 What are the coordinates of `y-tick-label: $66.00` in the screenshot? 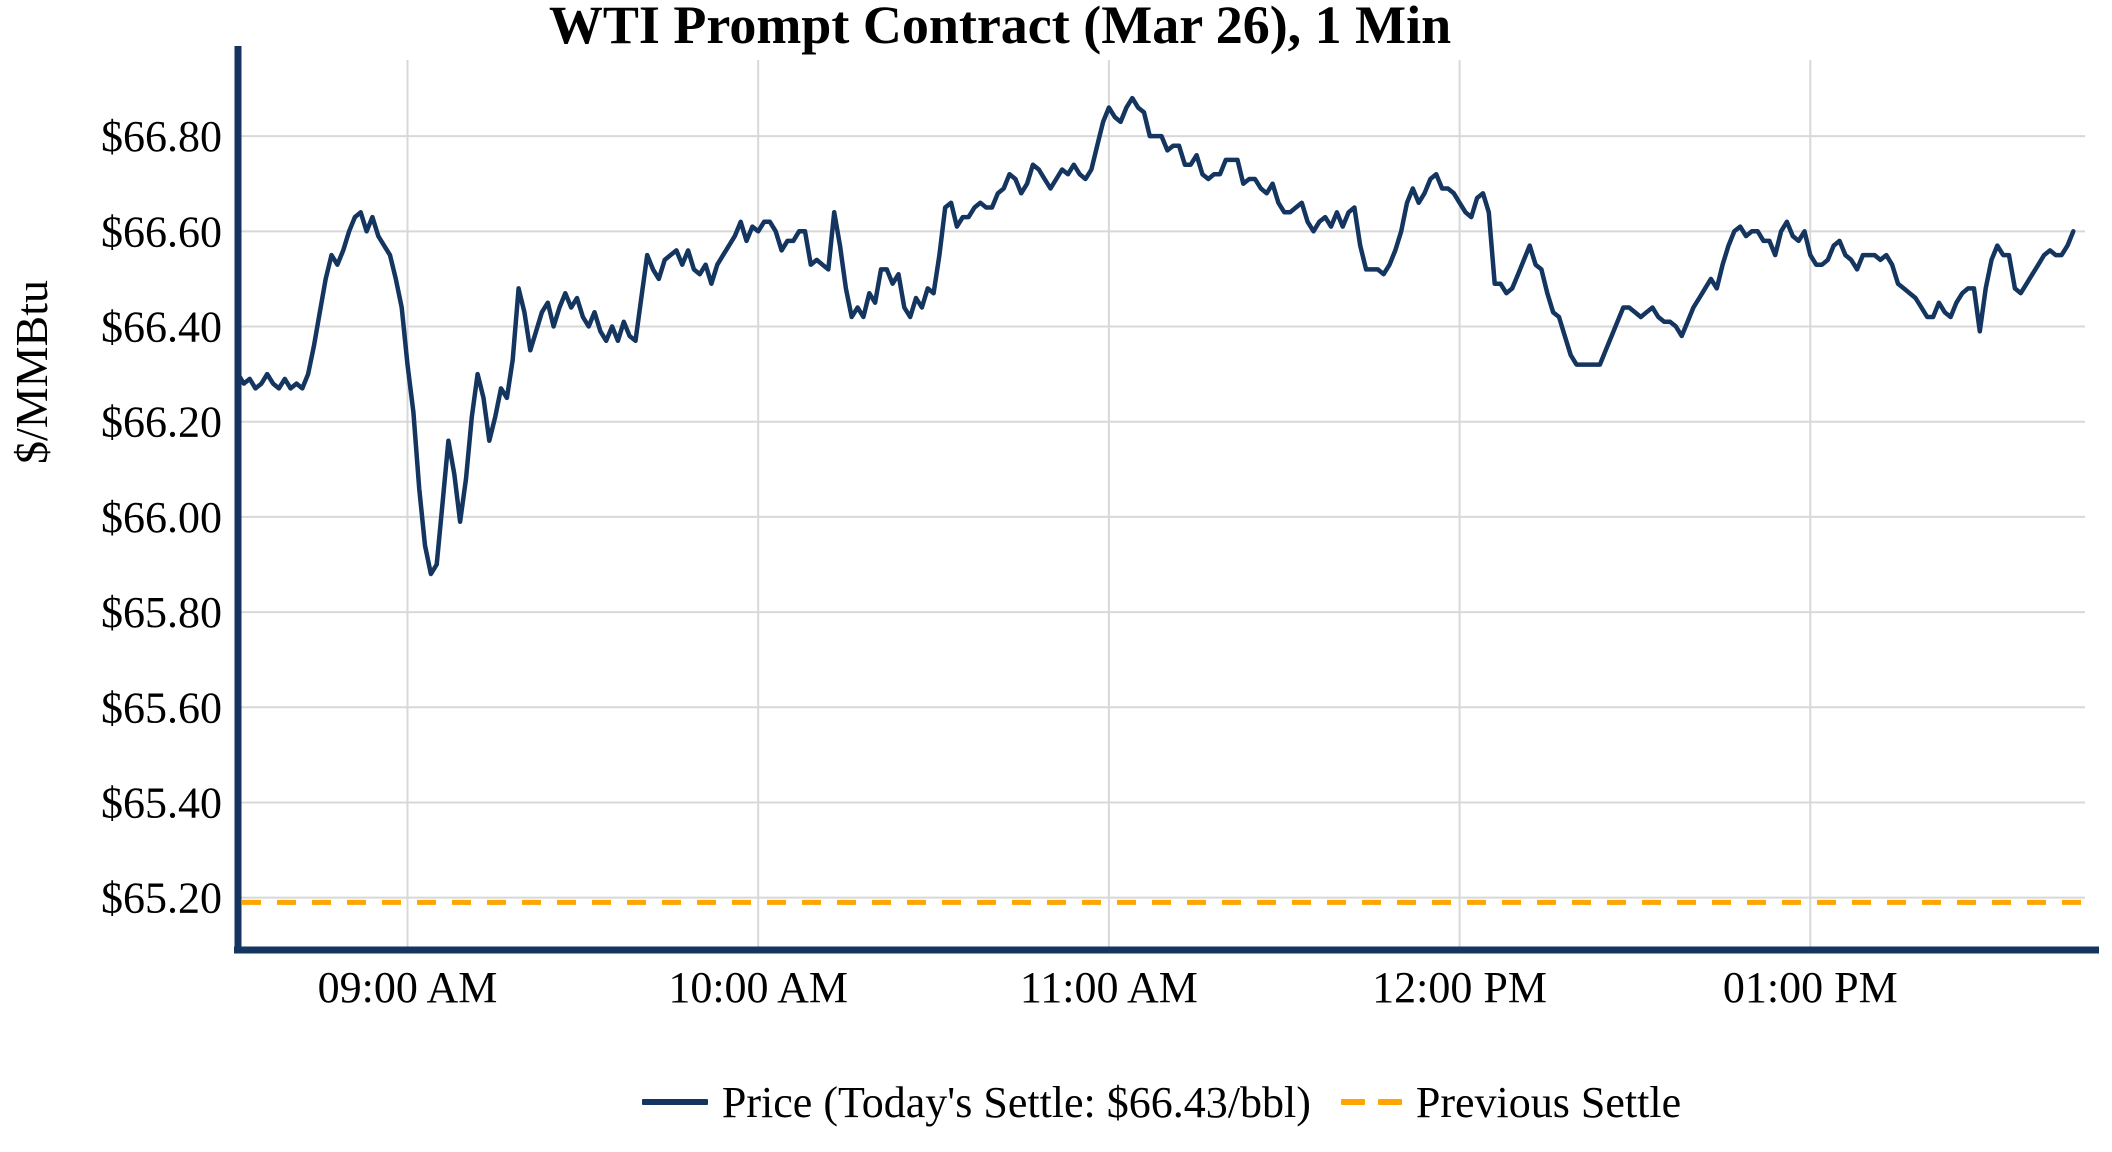 It's located at (161, 517).